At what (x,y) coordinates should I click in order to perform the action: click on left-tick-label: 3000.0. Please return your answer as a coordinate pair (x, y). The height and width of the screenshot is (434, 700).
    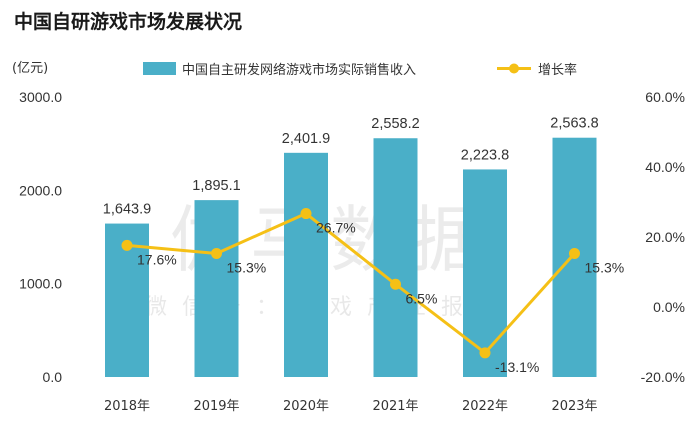
    Looking at the image, I should click on (40, 97).